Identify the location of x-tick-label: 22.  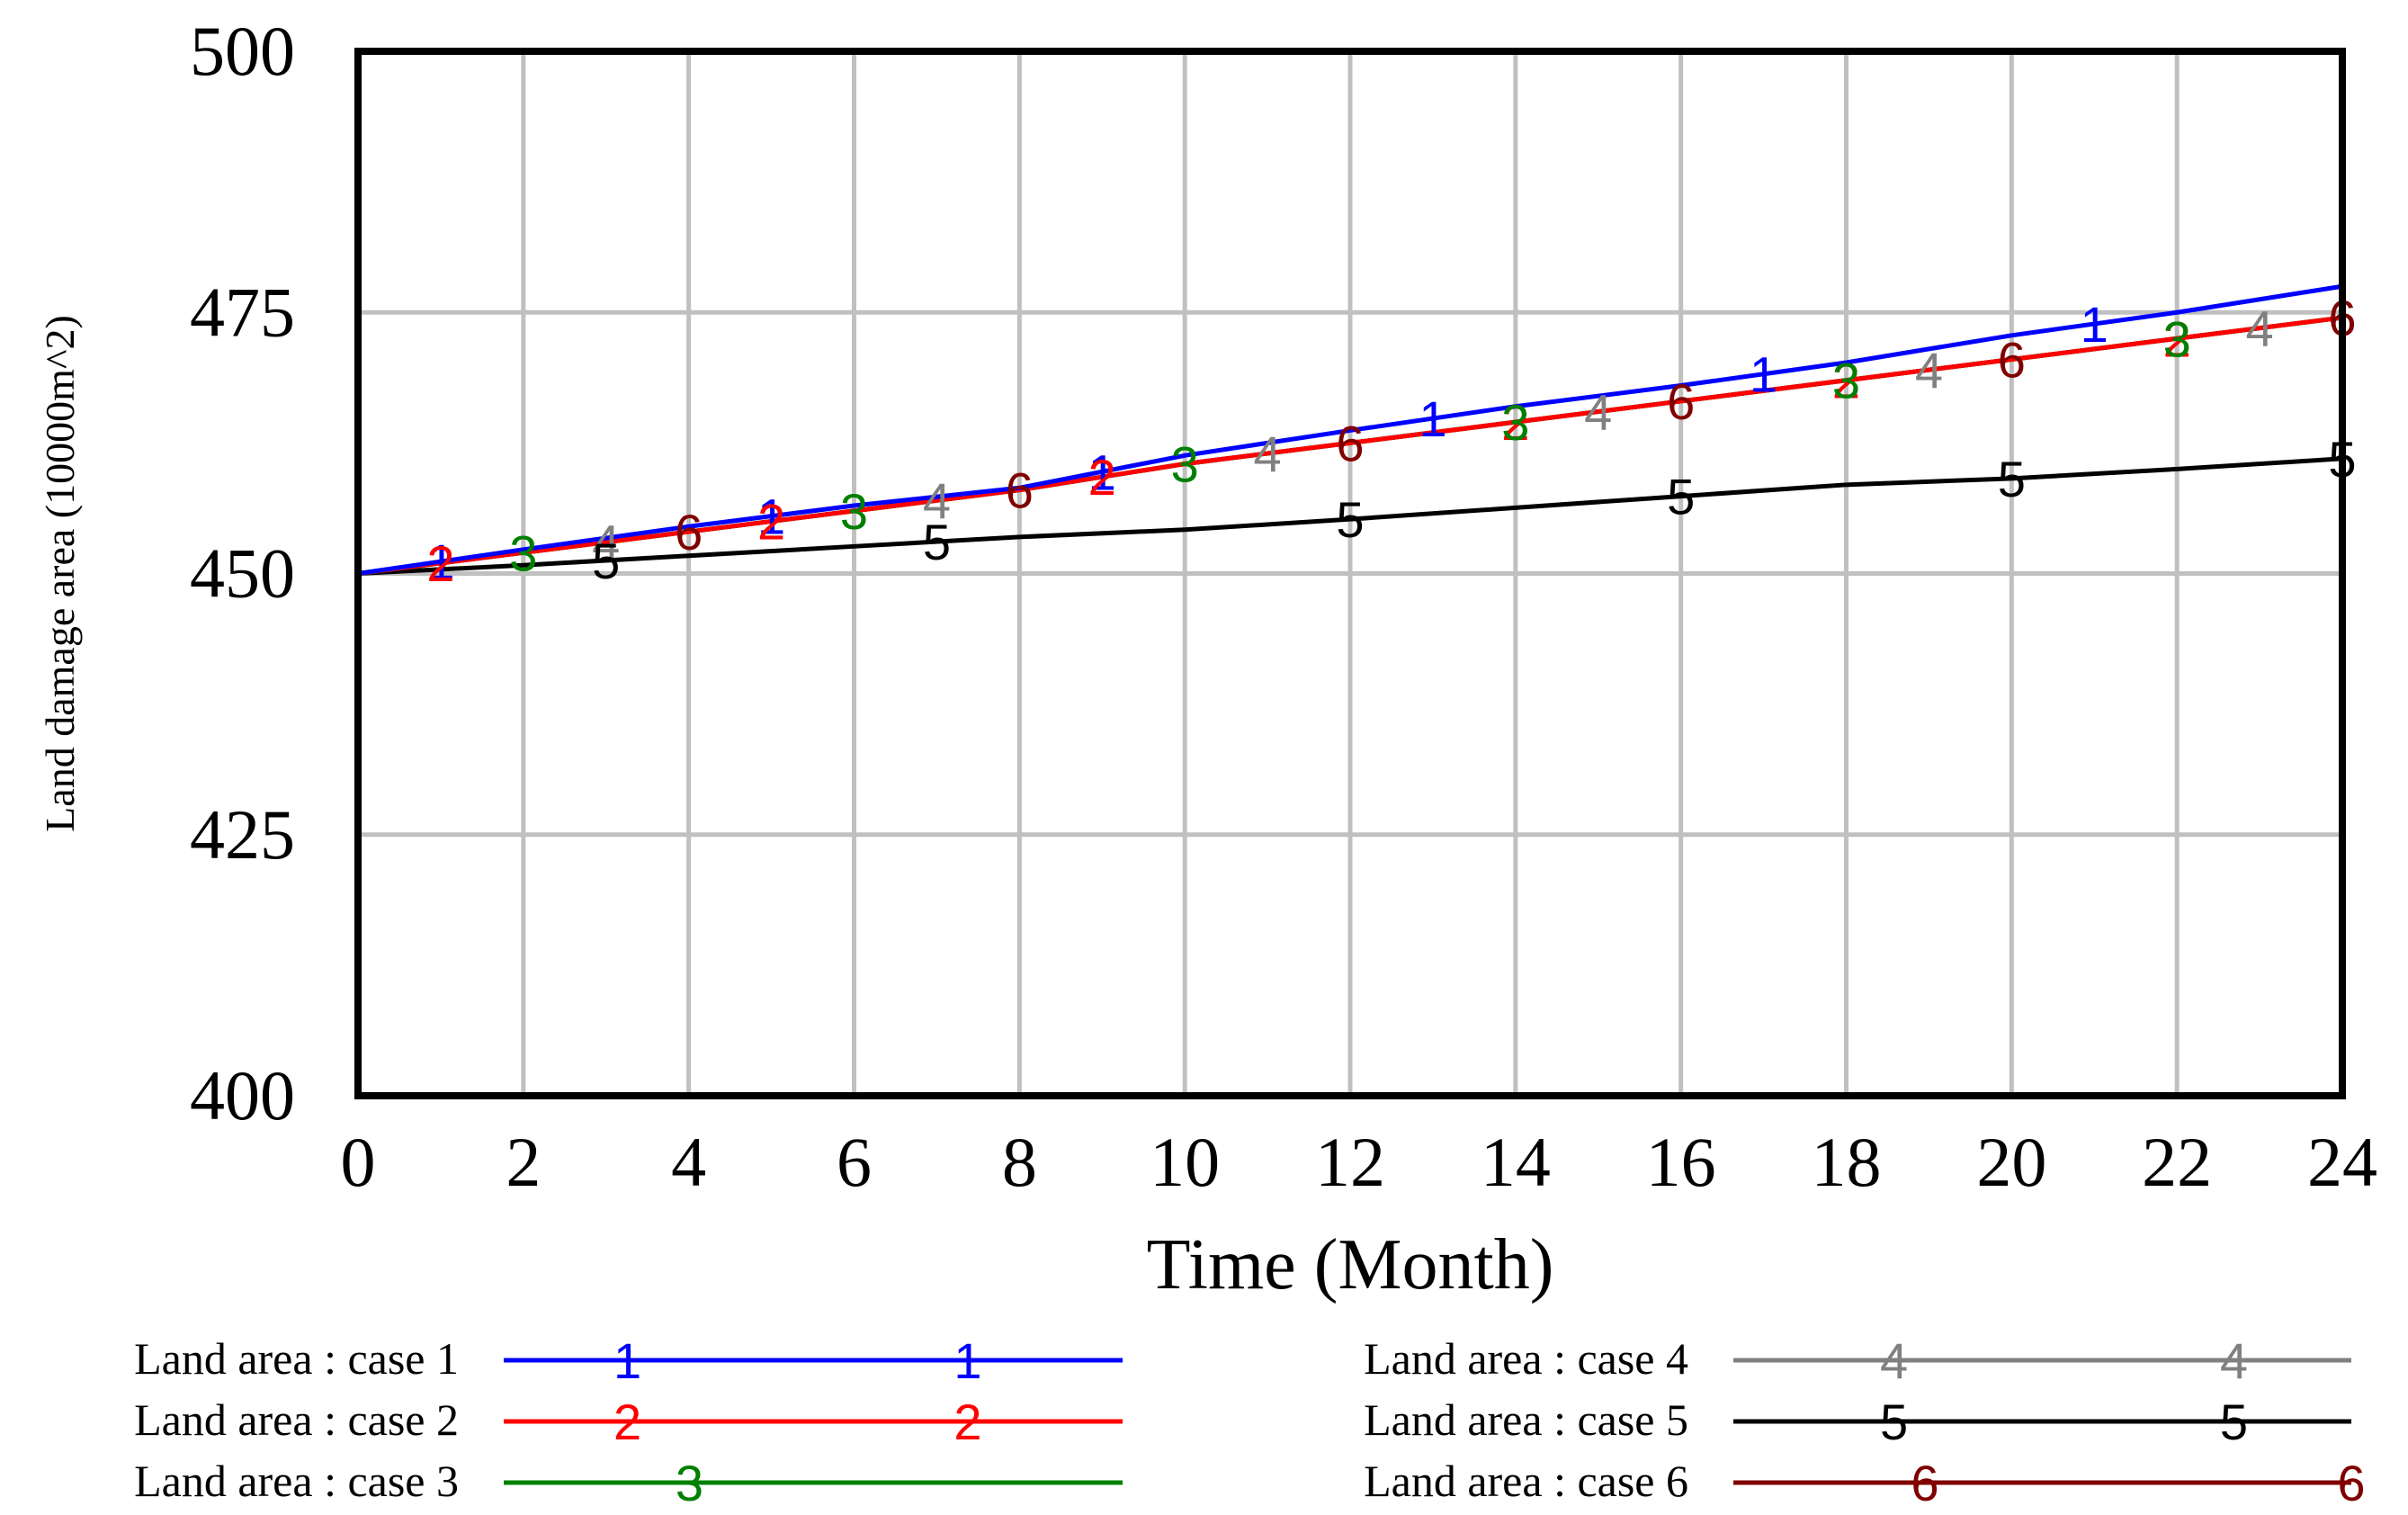
(2177, 1162).